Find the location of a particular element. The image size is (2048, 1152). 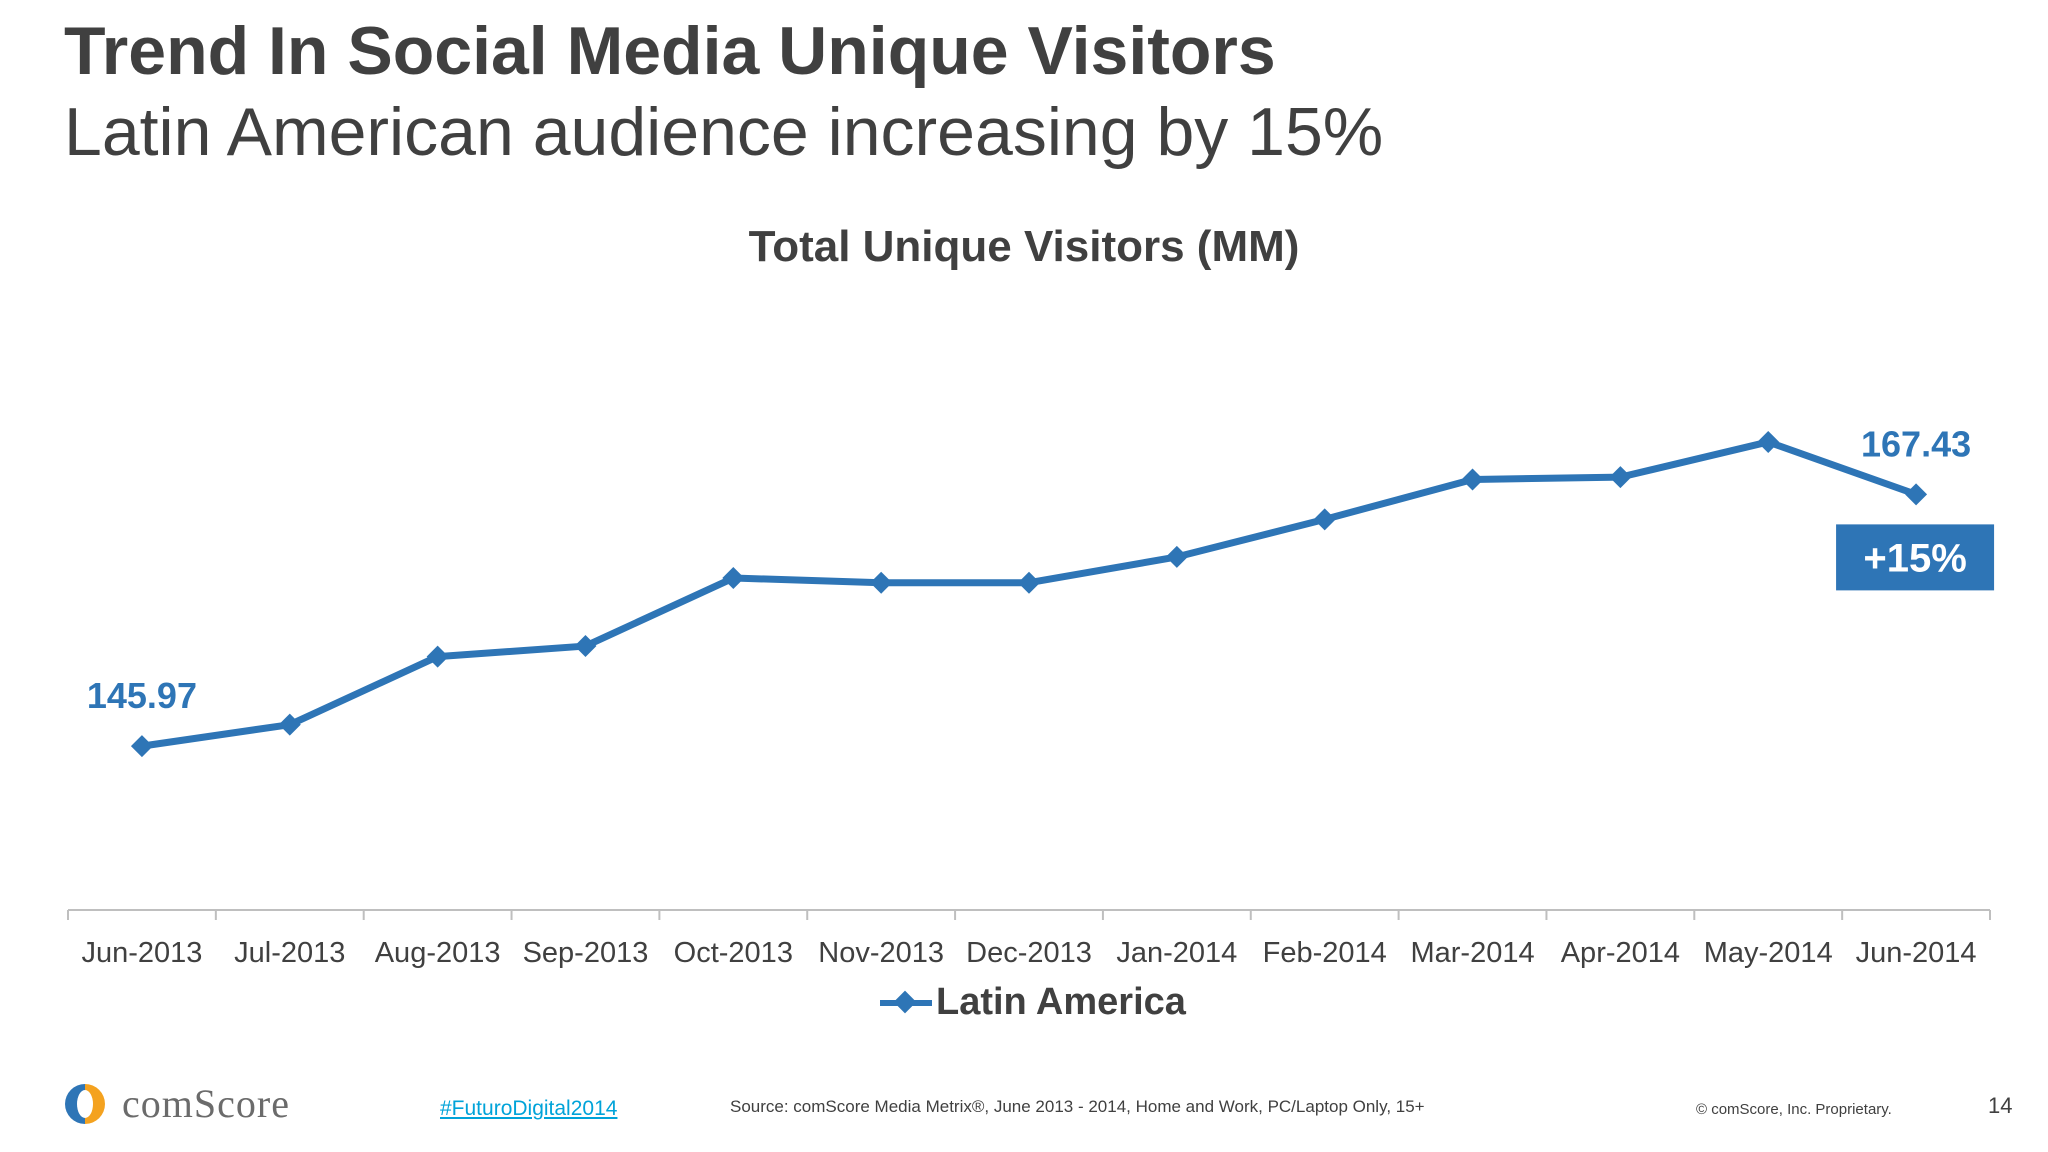

data-label: 145.97 is located at coordinates (142, 695).